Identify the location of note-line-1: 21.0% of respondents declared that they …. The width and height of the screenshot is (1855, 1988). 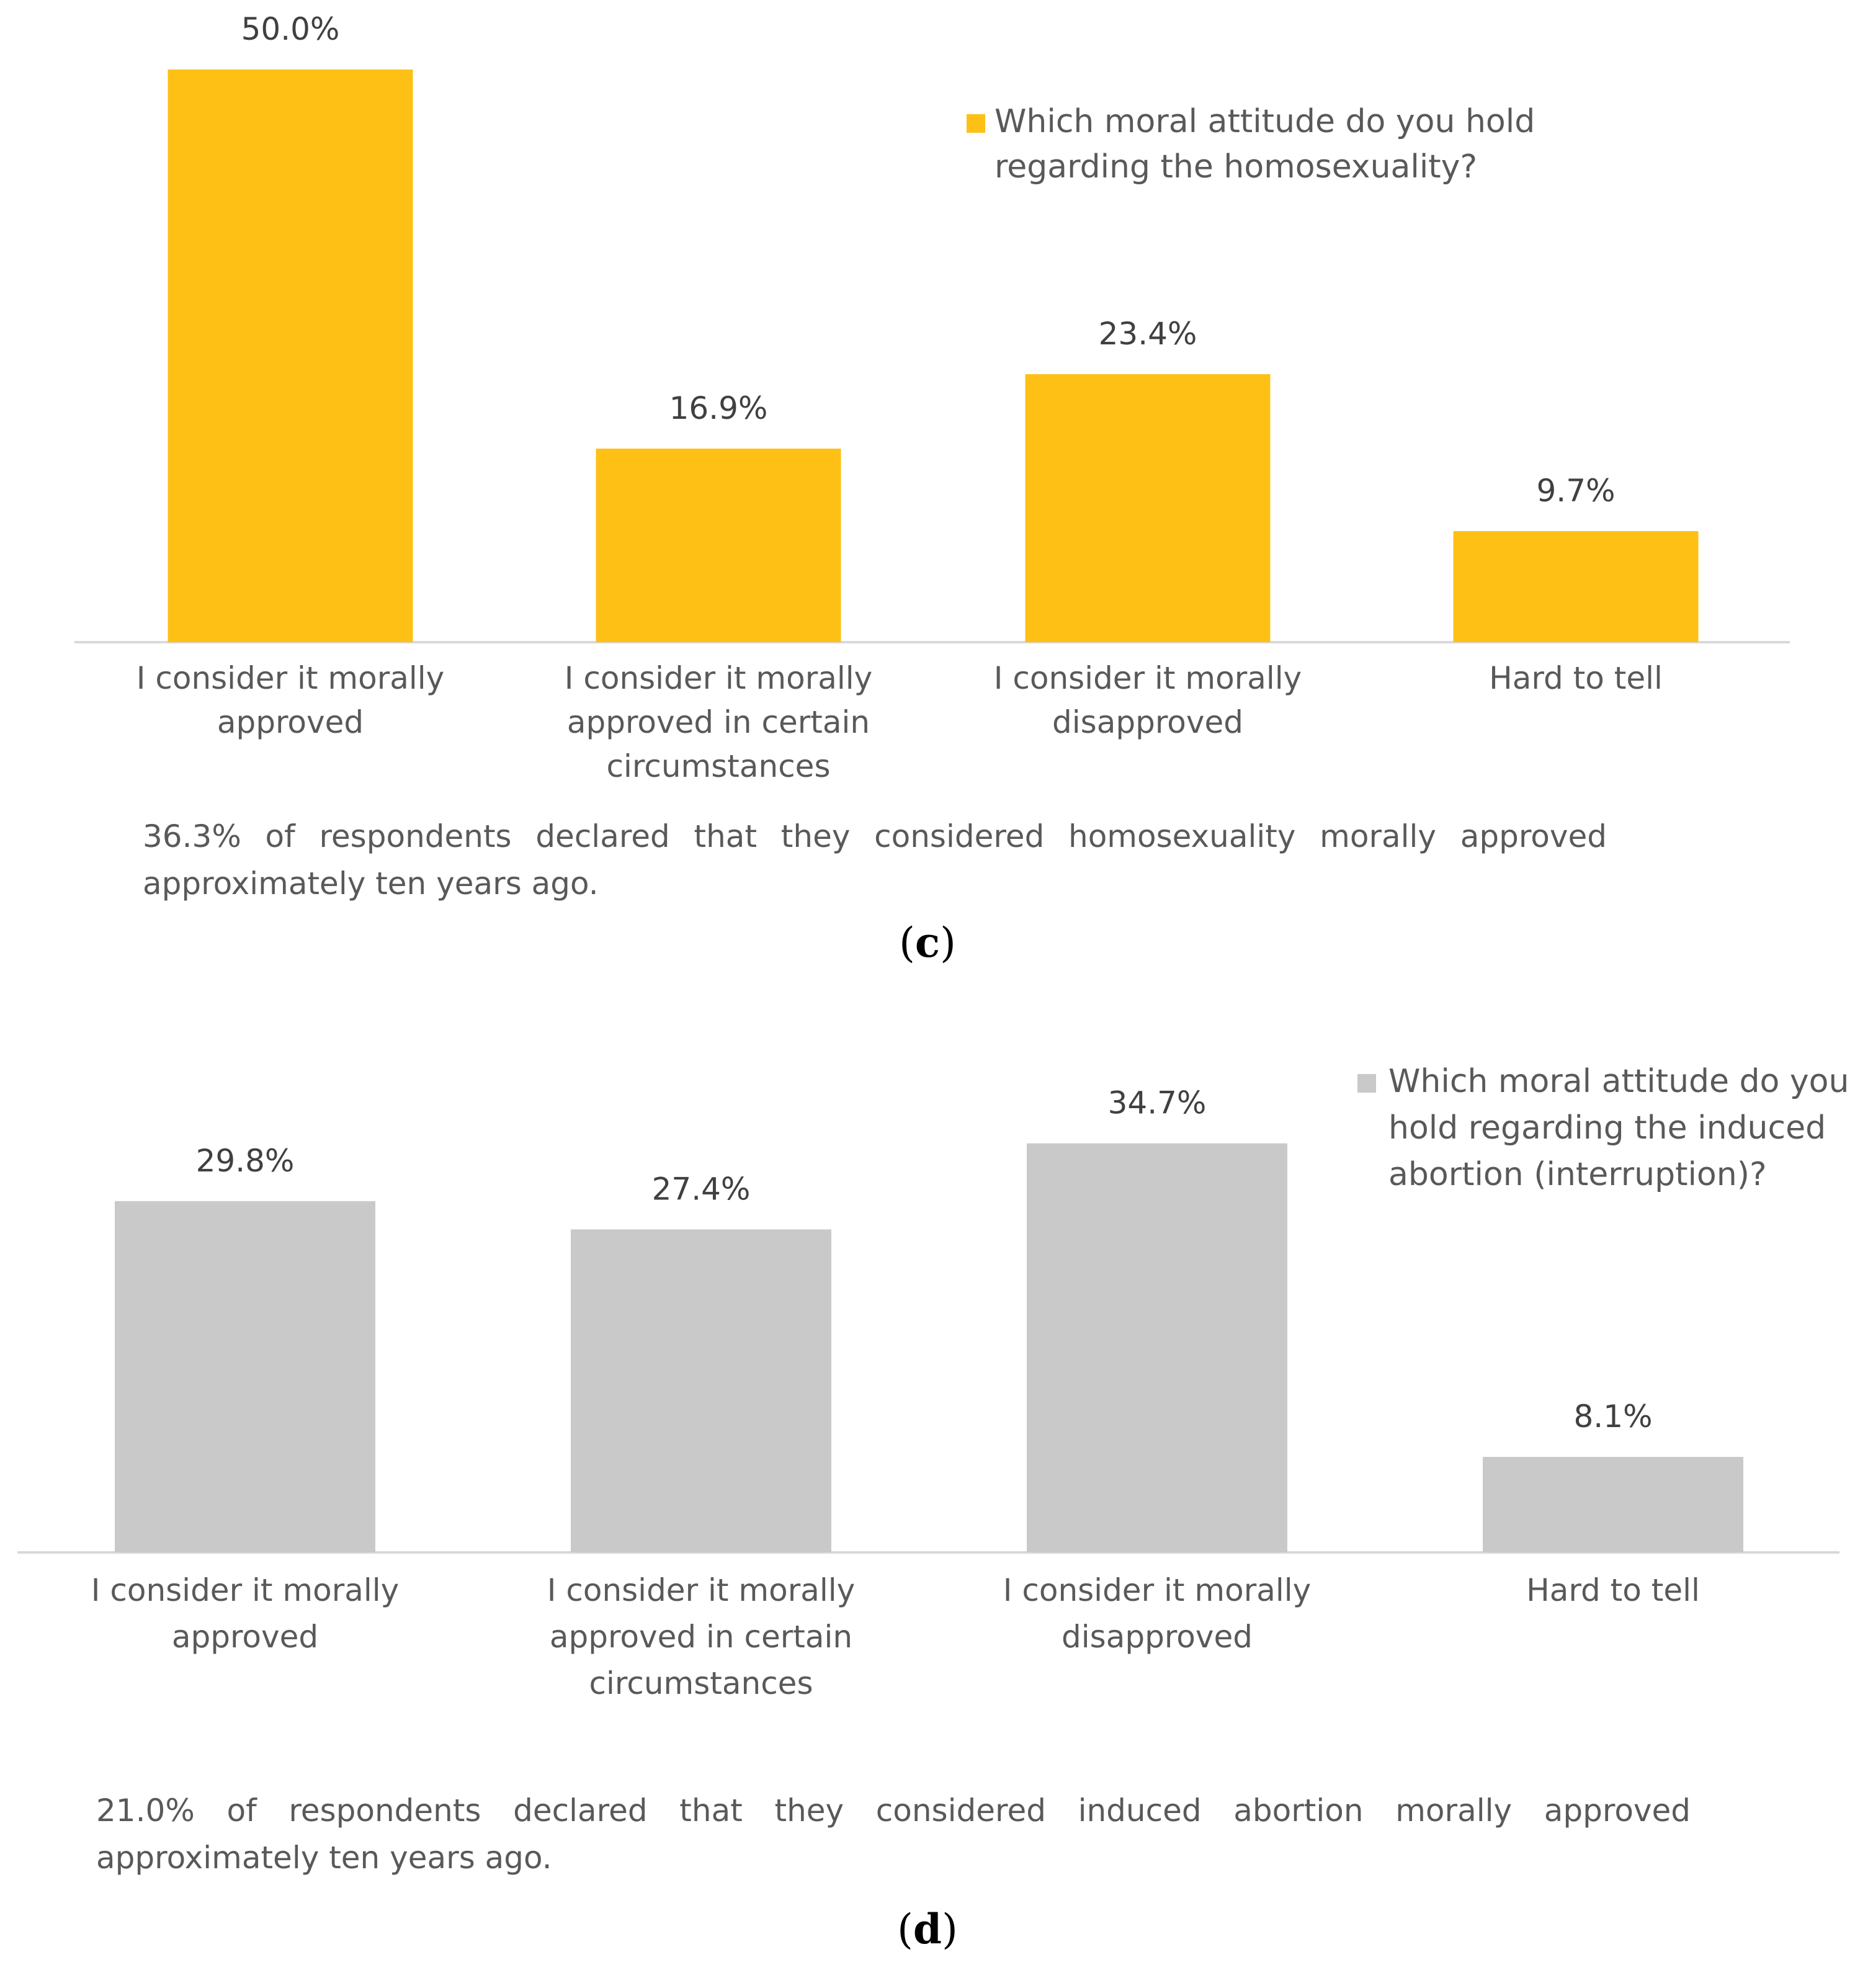
(893, 1811).